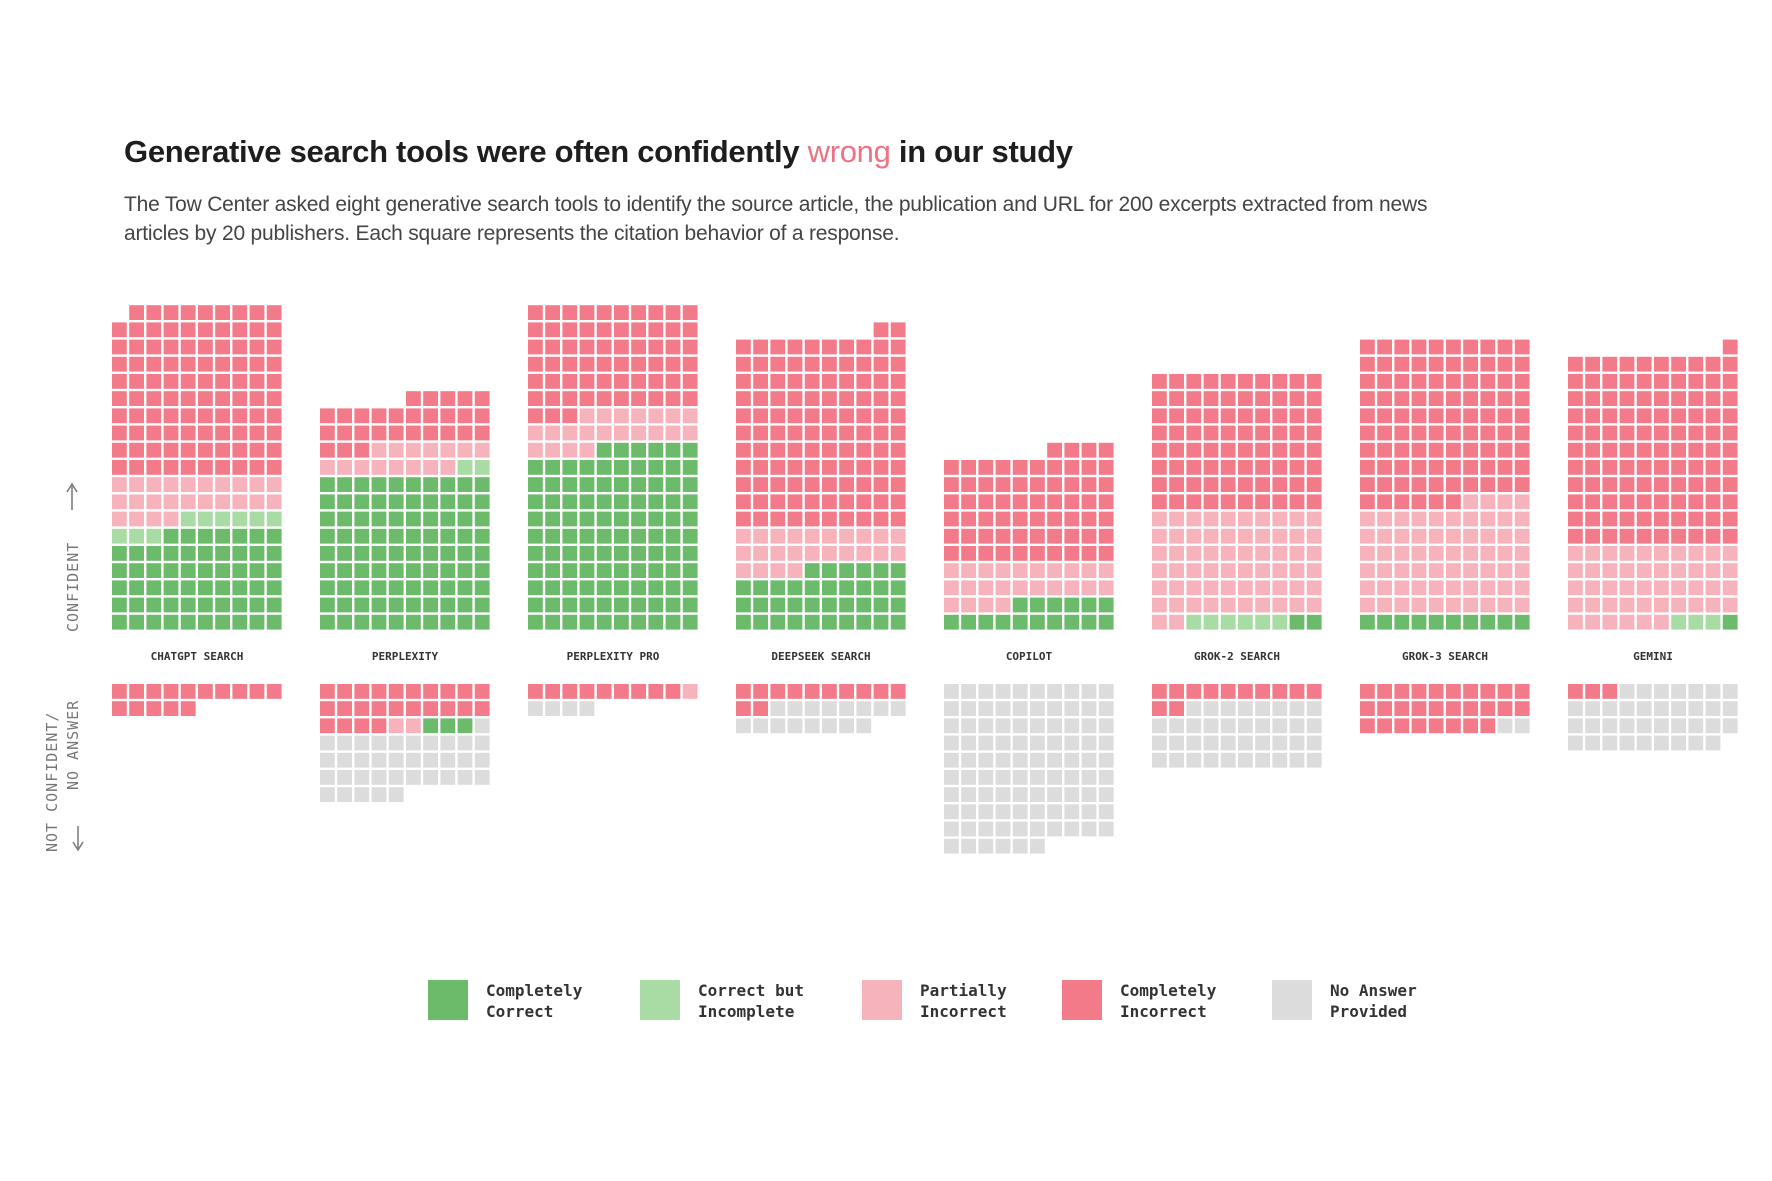 The image size is (1772, 1181). What do you see at coordinates (73, 587) in the screenshot?
I see `axis-label-confident: CONFIDENT` at bounding box center [73, 587].